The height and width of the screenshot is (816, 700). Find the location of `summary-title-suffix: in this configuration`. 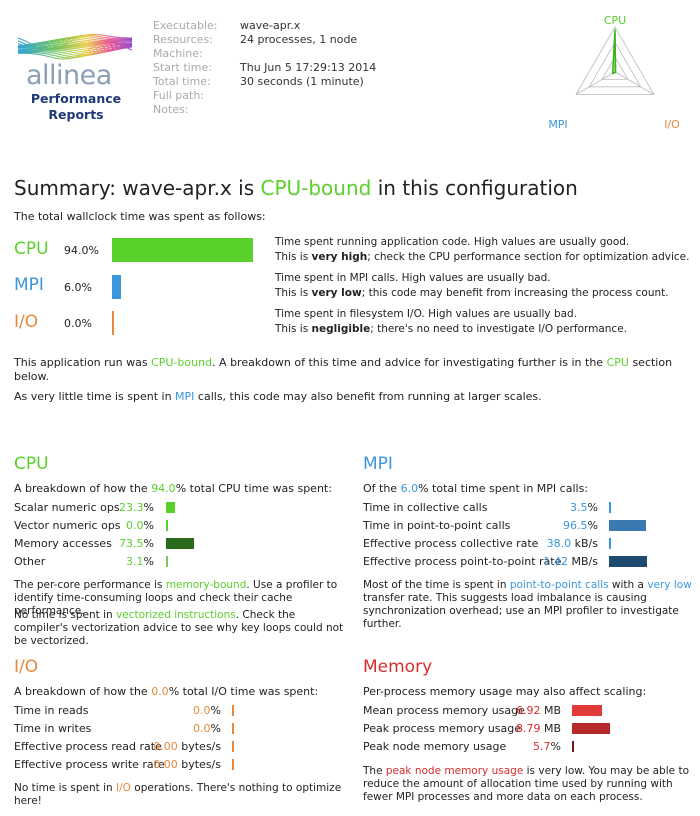

summary-title-suffix: in this configuration is located at coordinates (474, 188).